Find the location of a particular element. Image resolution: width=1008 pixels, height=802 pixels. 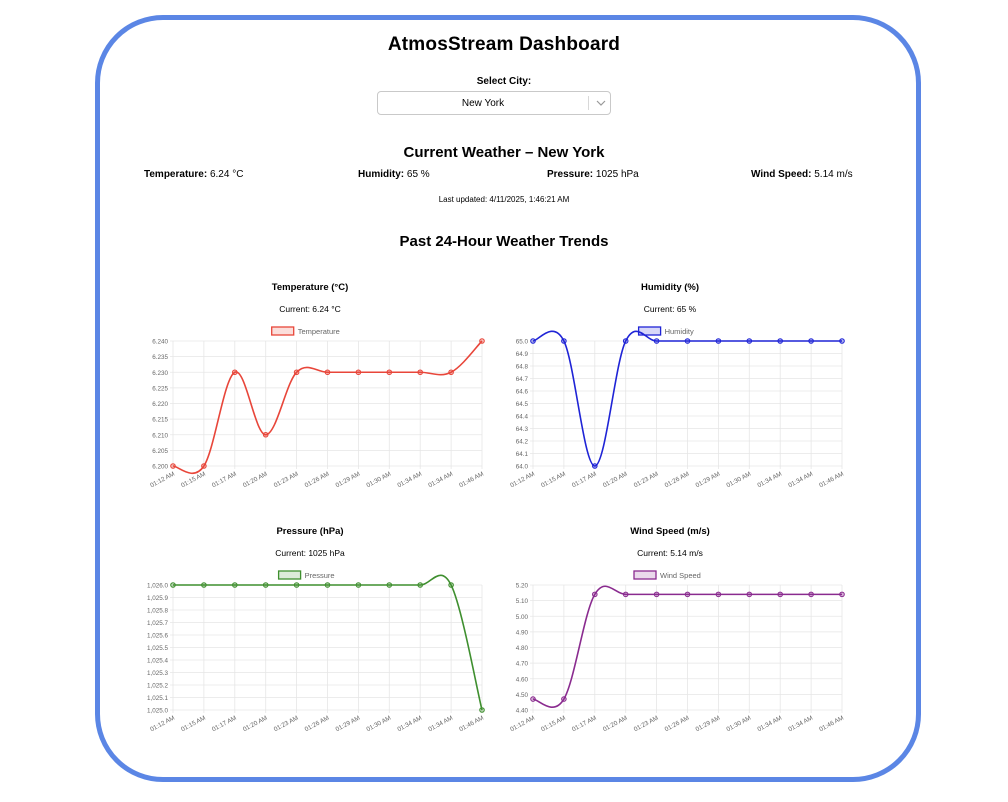

y-tick-label: 1,025.8 is located at coordinates (158, 611).